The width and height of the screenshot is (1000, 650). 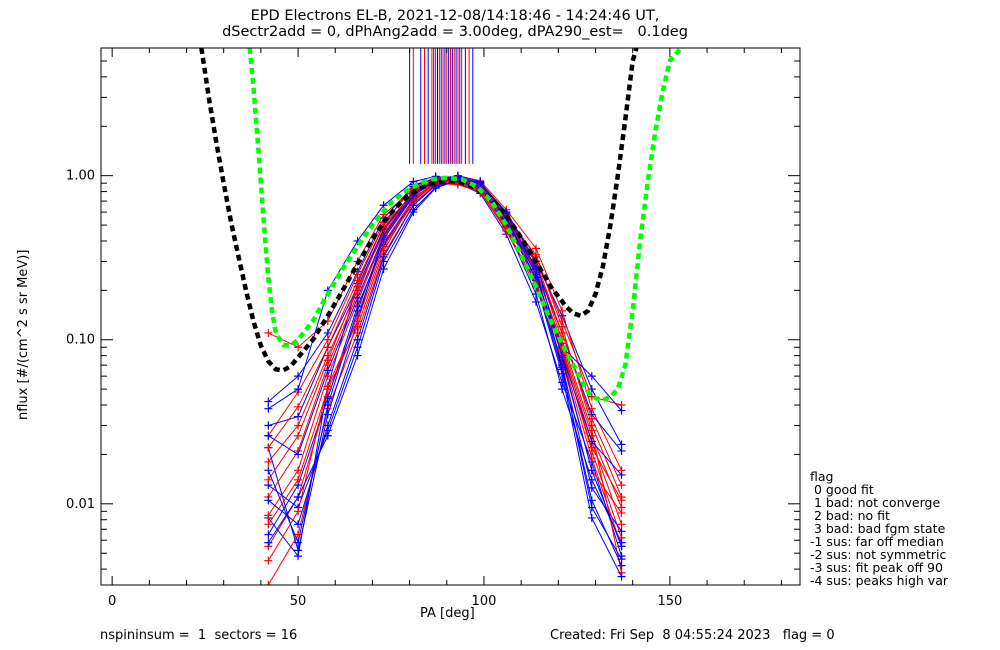 I want to click on y-tick-label: 1.00, so click(x=80, y=176).